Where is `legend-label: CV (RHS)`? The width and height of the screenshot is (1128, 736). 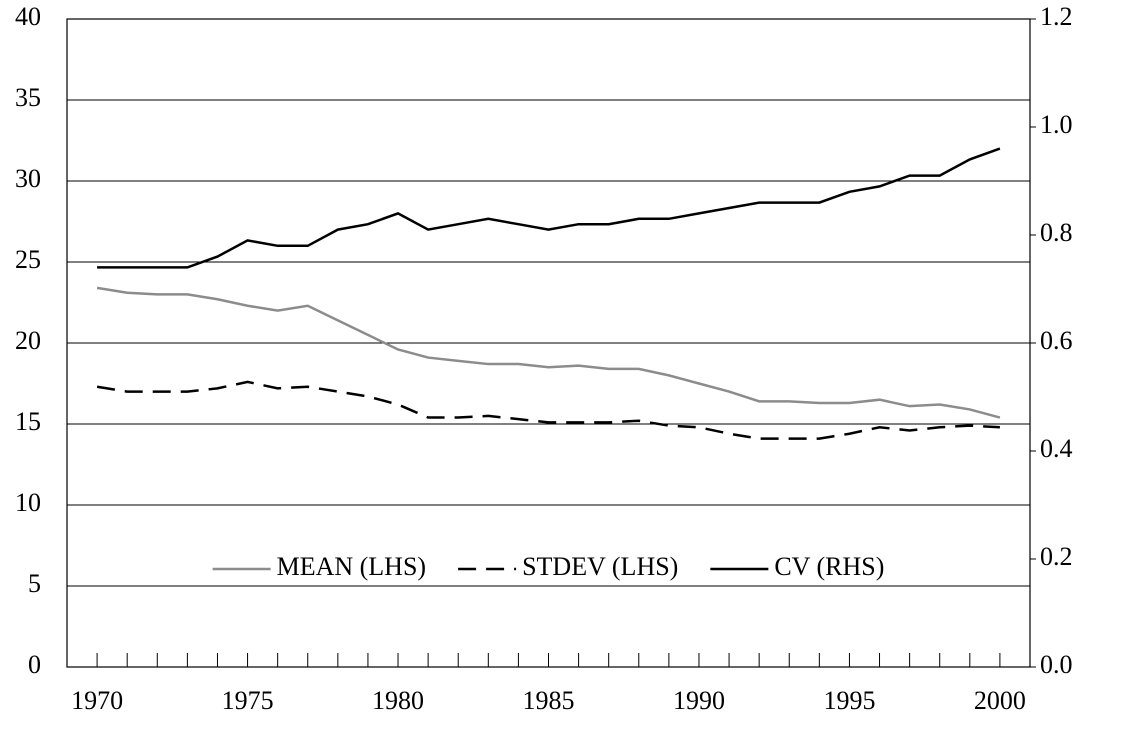 legend-label: CV (RHS) is located at coordinates (829, 566).